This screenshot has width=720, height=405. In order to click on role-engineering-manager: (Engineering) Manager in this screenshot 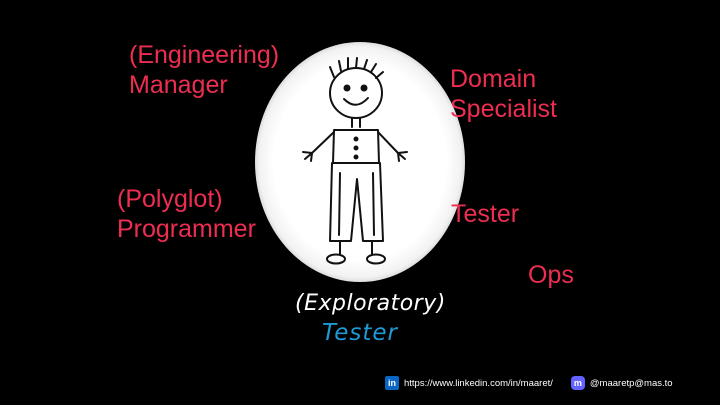, I will do `click(204, 70)`.